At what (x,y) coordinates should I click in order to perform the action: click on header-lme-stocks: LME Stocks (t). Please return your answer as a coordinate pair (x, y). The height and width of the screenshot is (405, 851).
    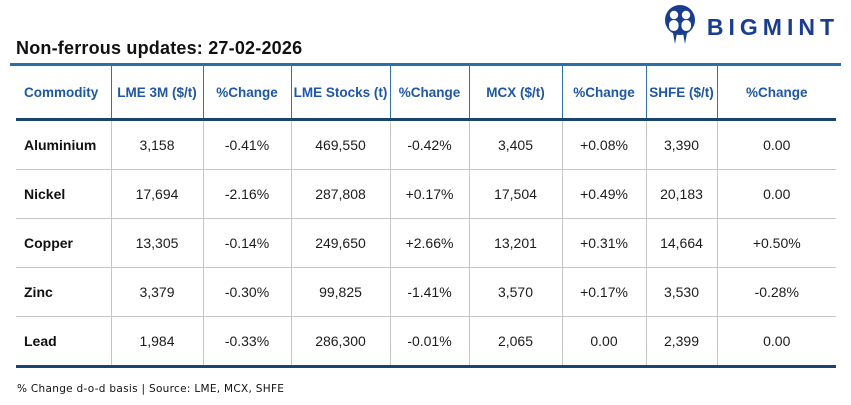
    Looking at the image, I should click on (341, 93).